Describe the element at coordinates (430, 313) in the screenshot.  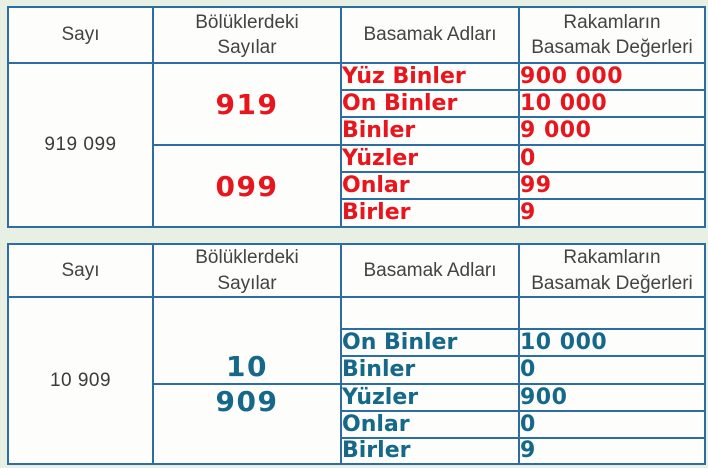
I see `place-name-empty` at that location.